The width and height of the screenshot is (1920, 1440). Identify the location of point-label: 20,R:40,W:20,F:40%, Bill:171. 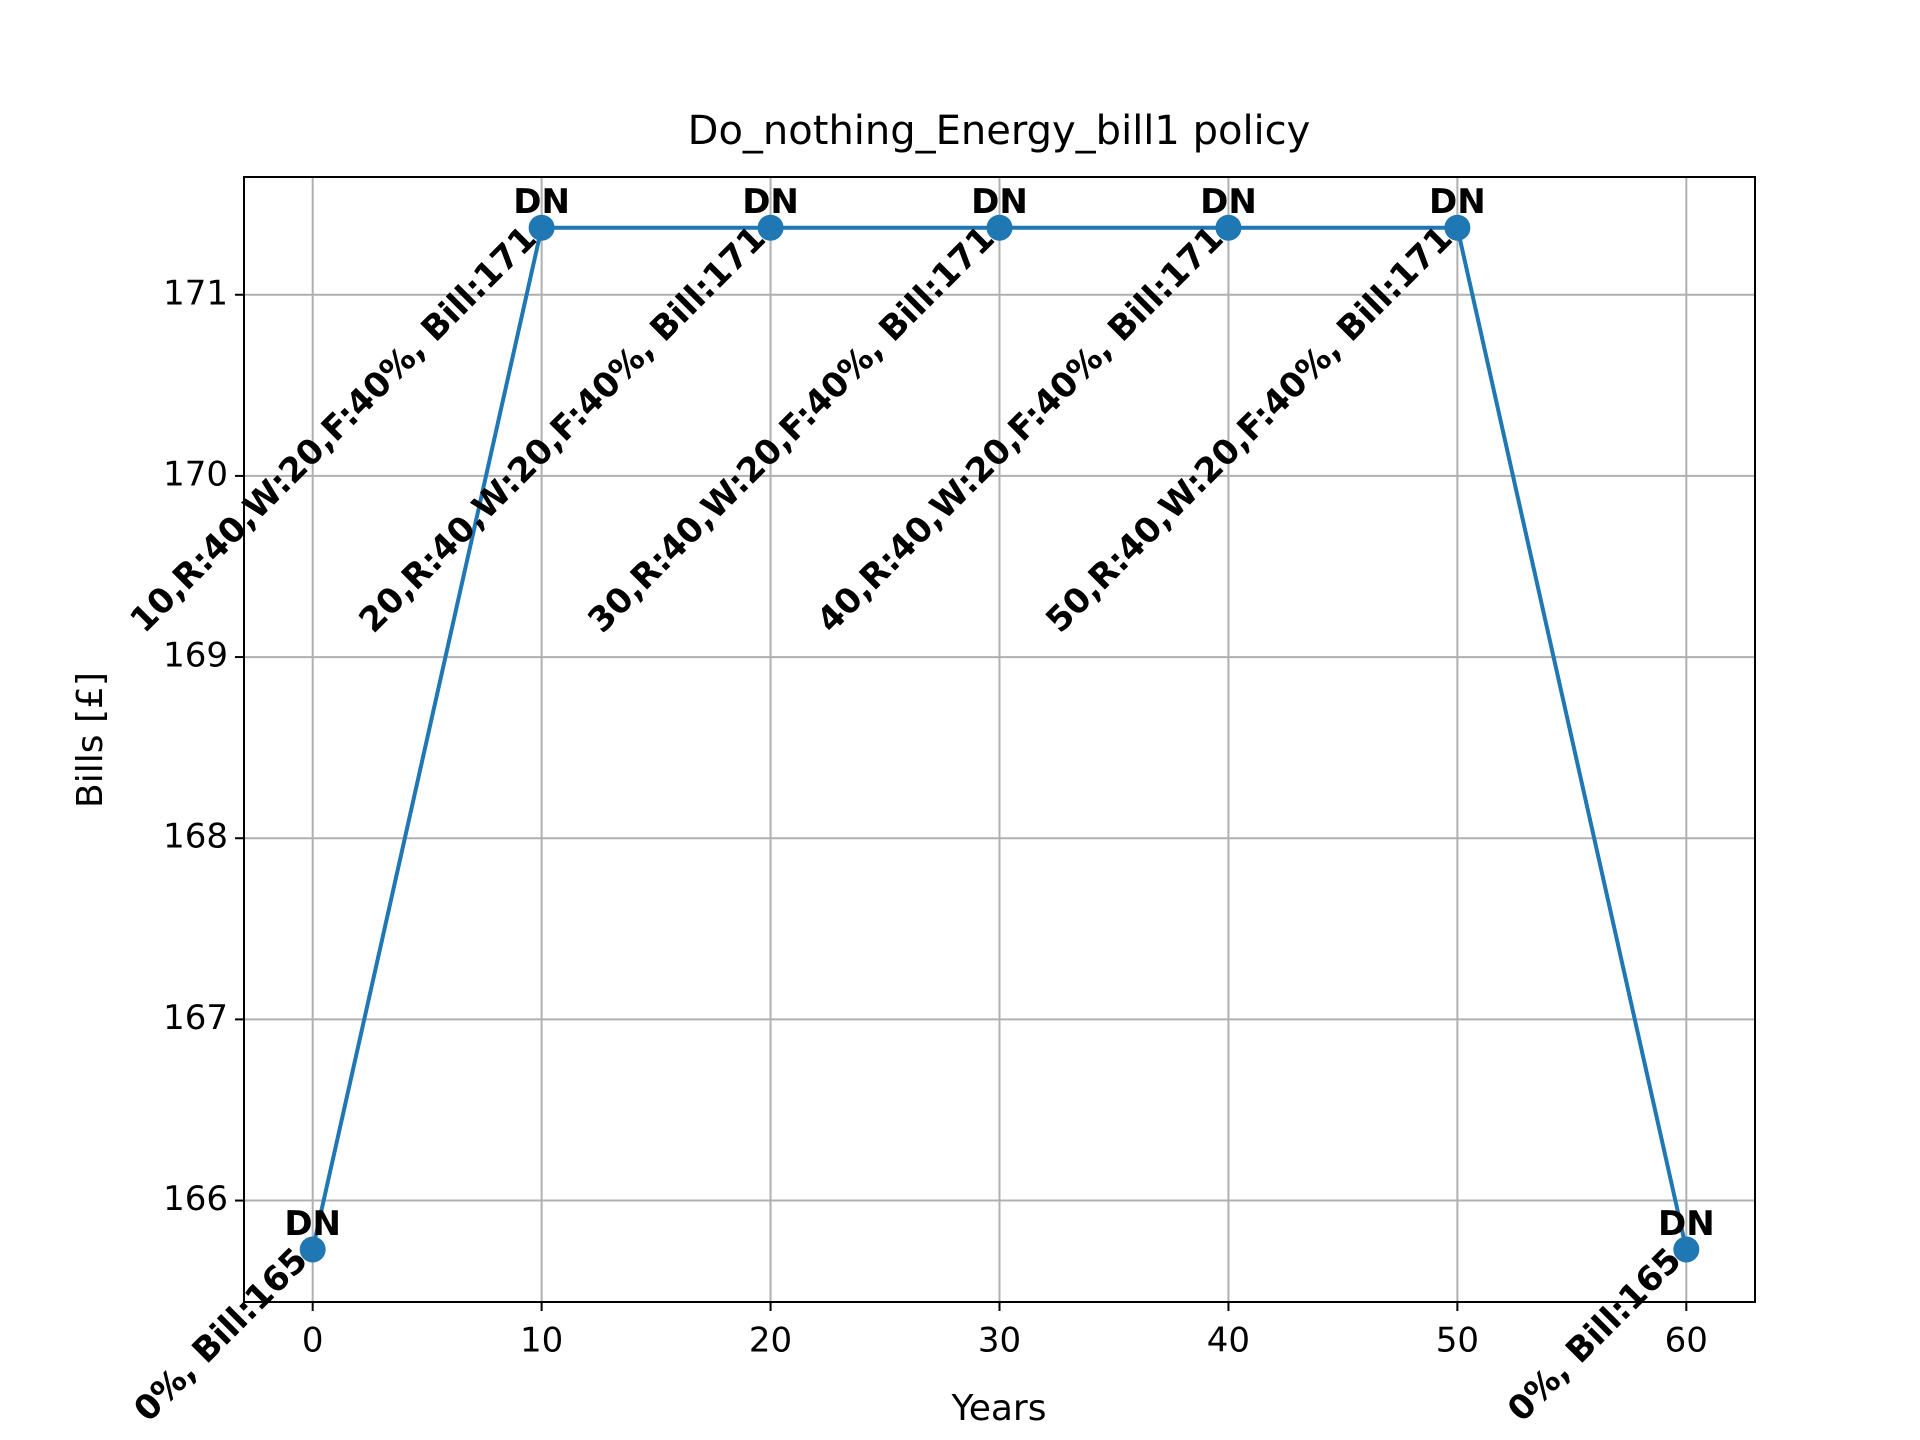
(562, 430).